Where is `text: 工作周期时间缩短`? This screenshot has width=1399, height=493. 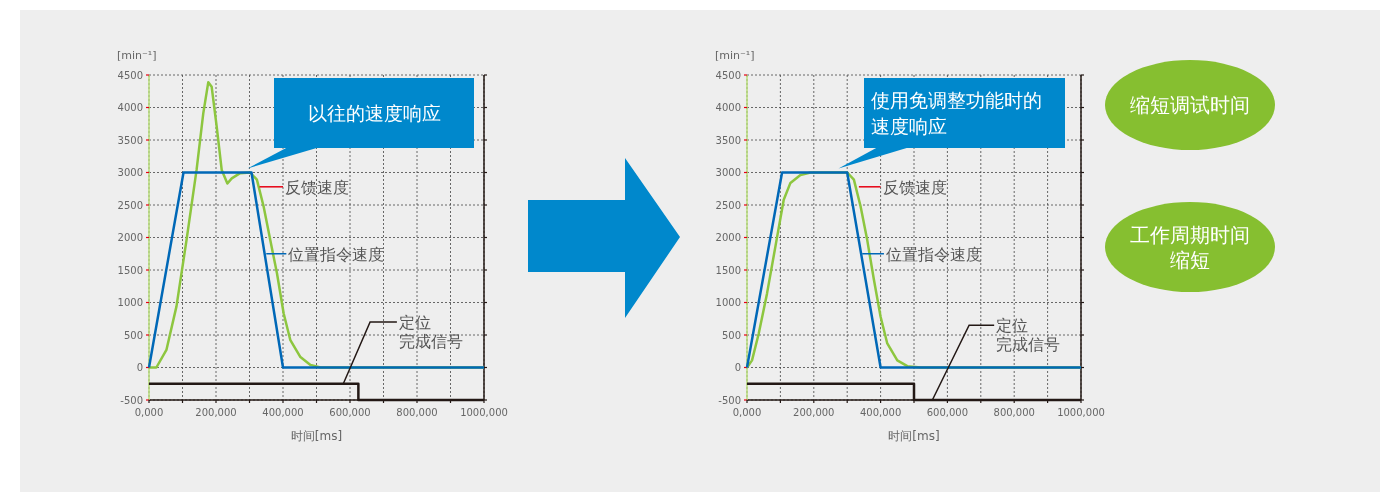
text: 工作周期时间缩短 is located at coordinates (1190, 247).